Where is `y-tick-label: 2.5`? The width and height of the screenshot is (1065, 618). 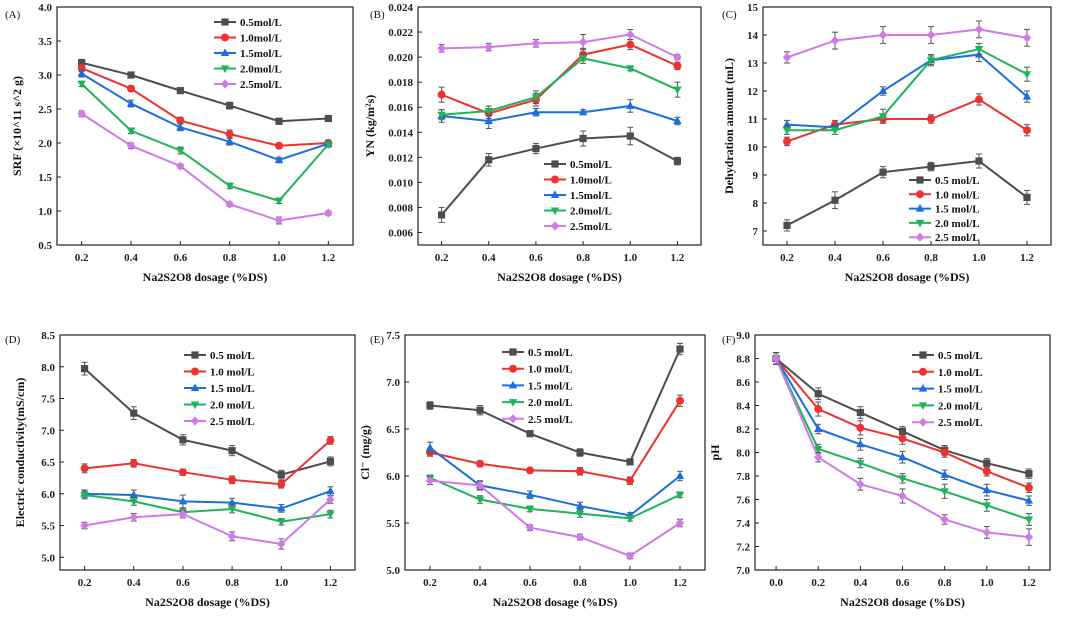
y-tick-label: 2.5 is located at coordinates (45, 110).